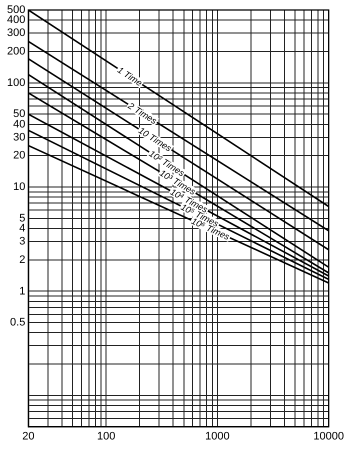  What do you see at coordinates (16, 33) in the screenshot?
I see `y-tick-label: 300` at bounding box center [16, 33].